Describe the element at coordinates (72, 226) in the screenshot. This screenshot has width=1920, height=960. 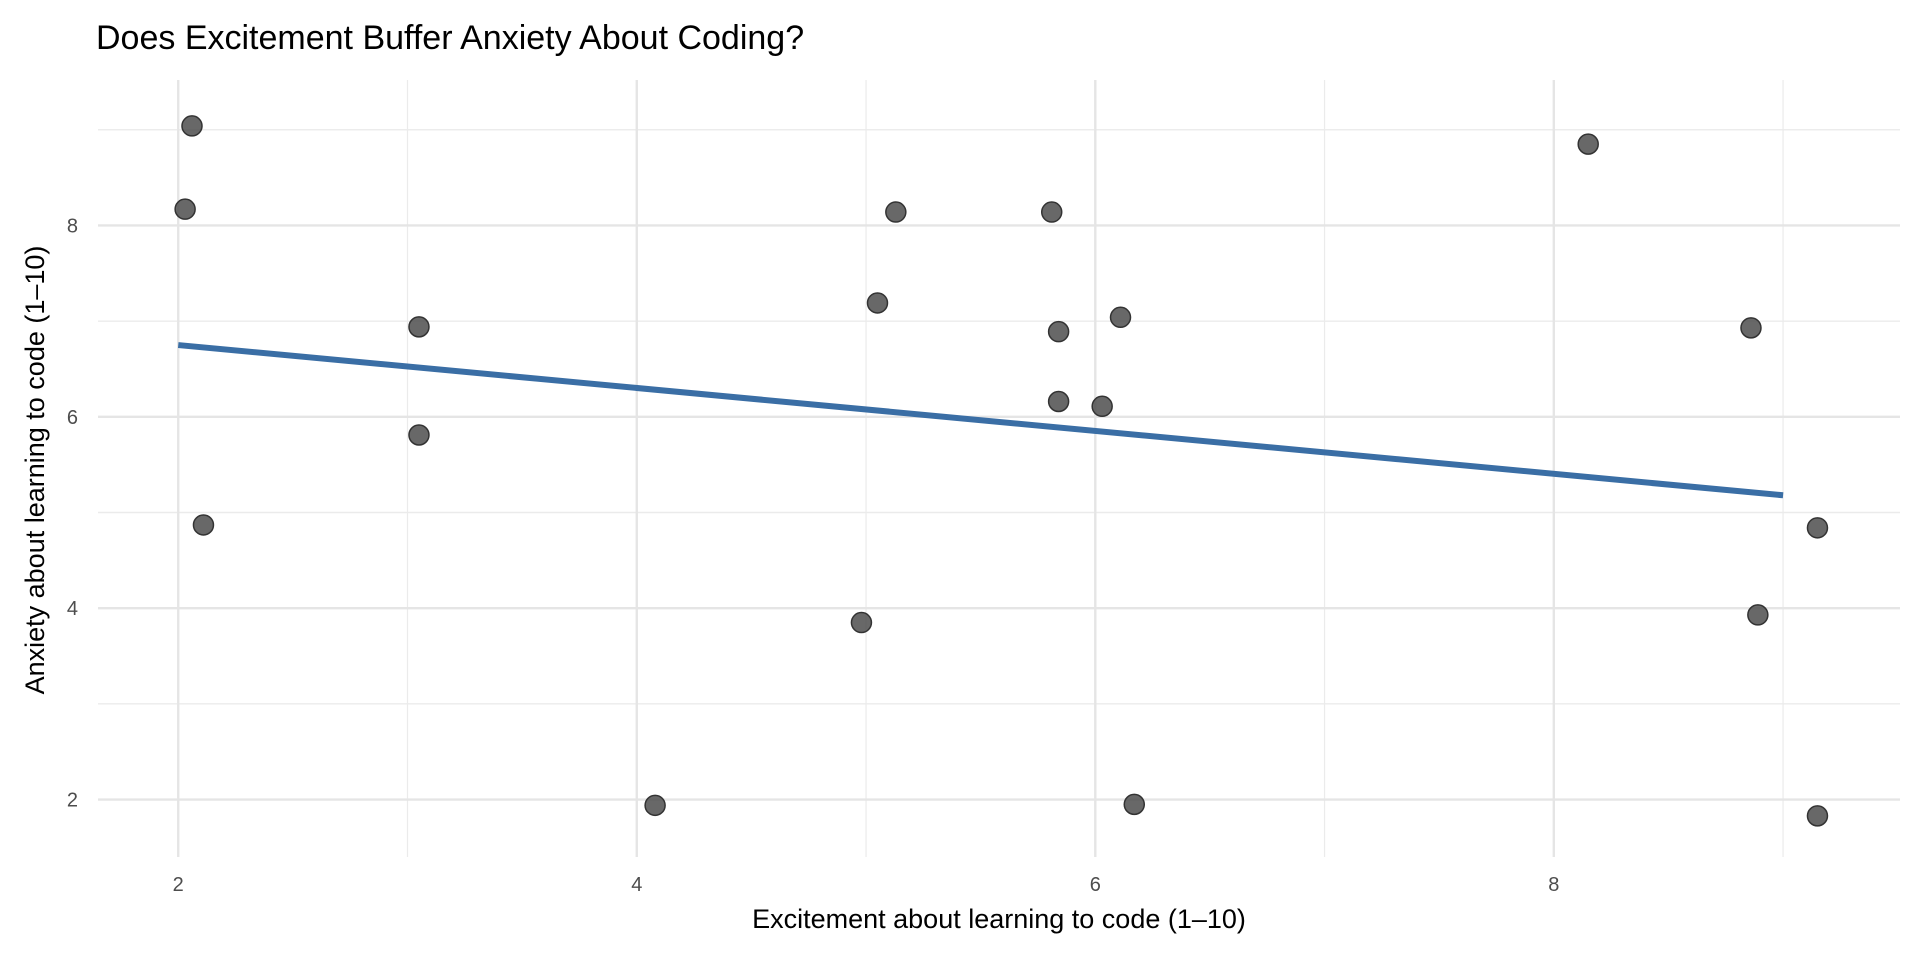
I see `y-tick-label: 8` at that location.